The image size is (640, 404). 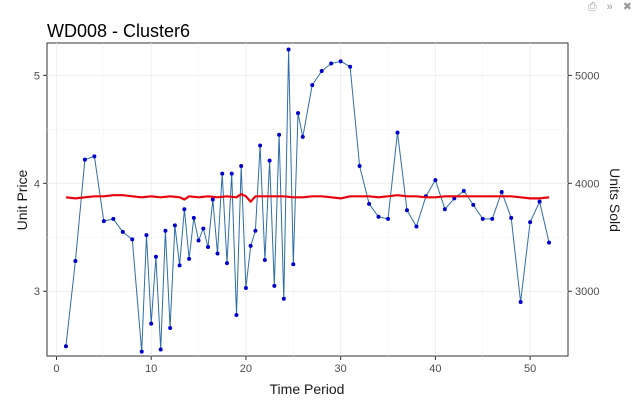 What do you see at coordinates (151, 369) in the screenshot?
I see `x-tick-label: 10` at bounding box center [151, 369].